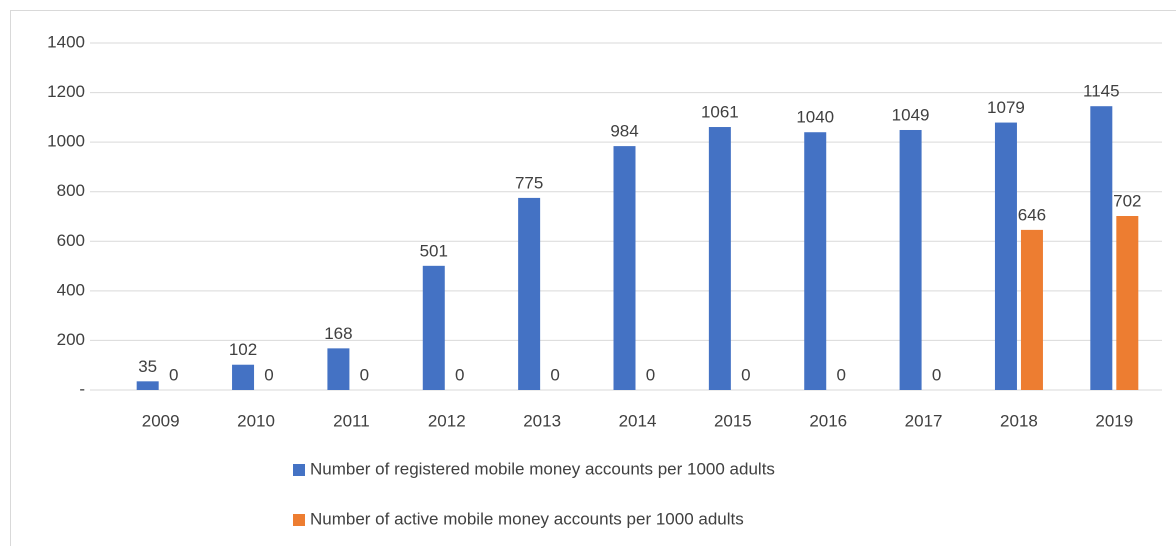 This screenshot has height=551, width=1176. What do you see at coordinates (529, 182) in the screenshot?
I see `data-label: 775` at bounding box center [529, 182].